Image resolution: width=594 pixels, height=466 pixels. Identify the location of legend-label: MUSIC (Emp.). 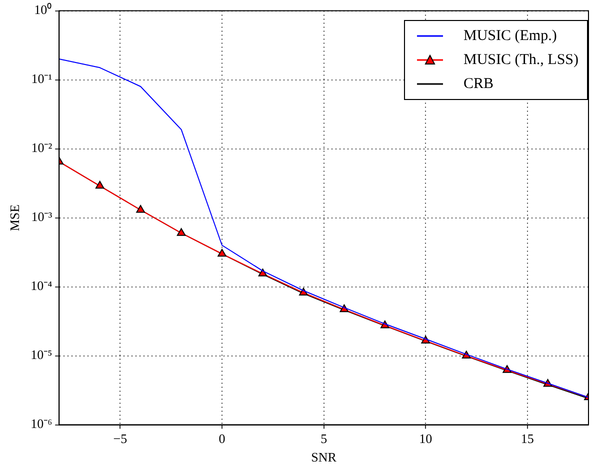
(510, 36).